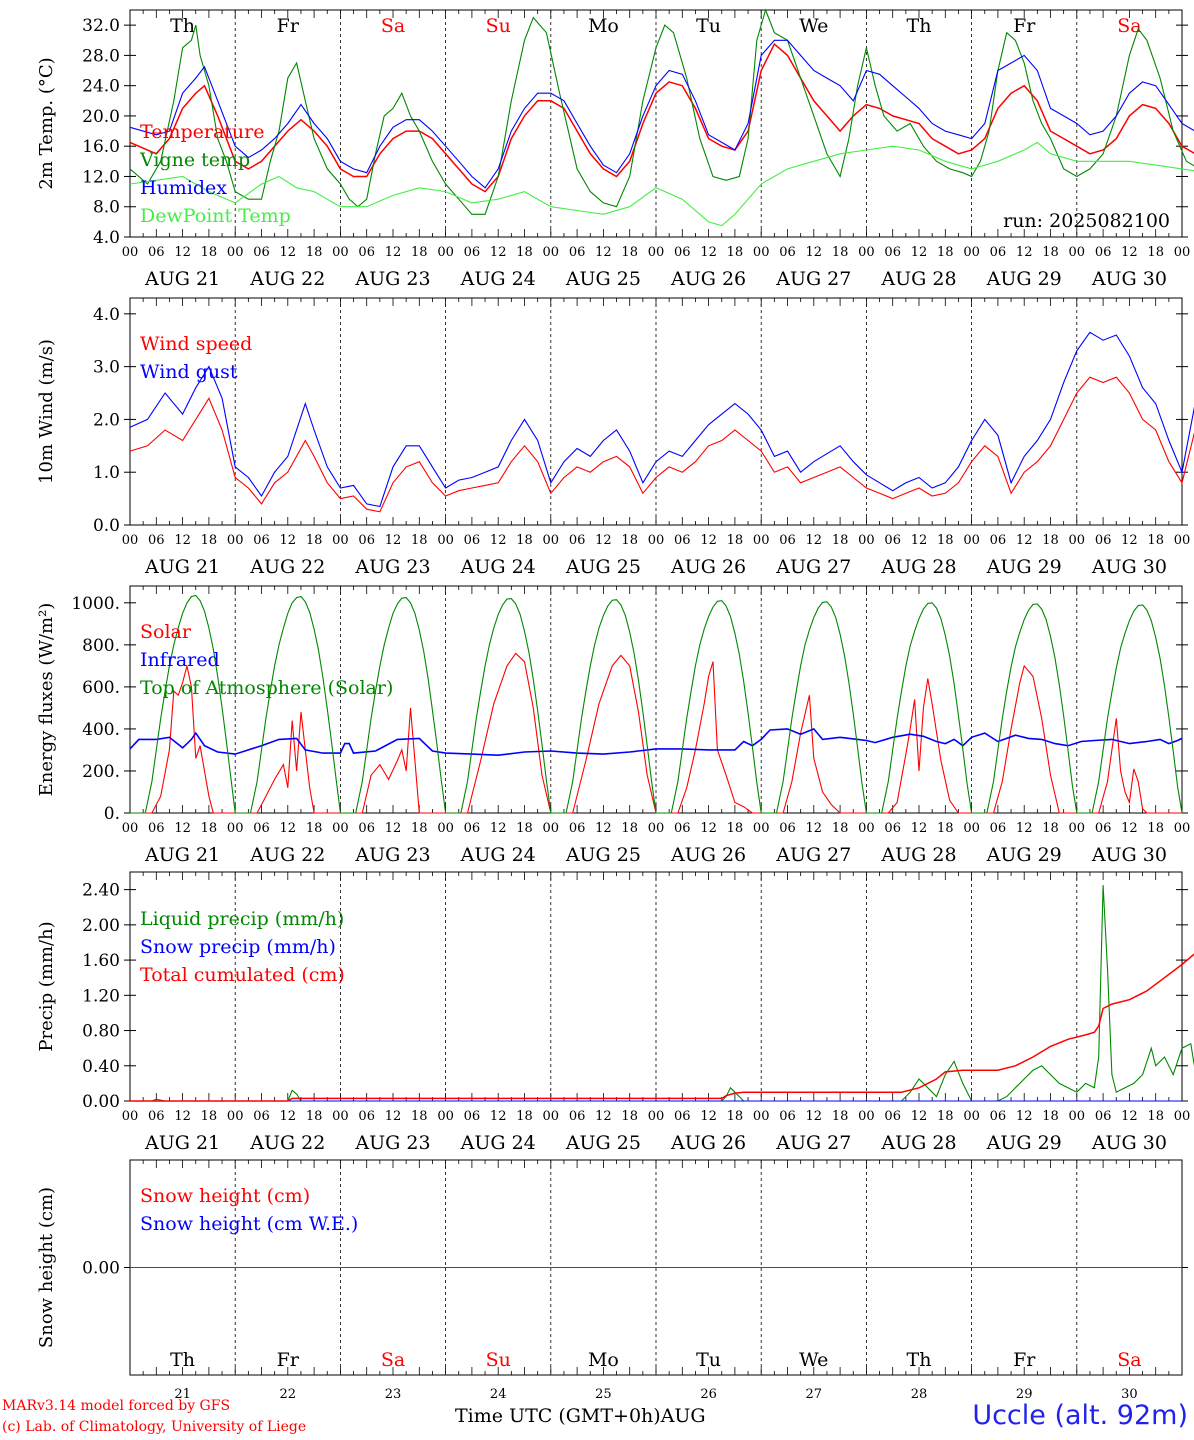 The height and width of the screenshot is (1440, 1194). Describe the element at coordinates (249, 1224) in the screenshot. I see `legend-entry: Snow height (cm W.E.)` at that location.